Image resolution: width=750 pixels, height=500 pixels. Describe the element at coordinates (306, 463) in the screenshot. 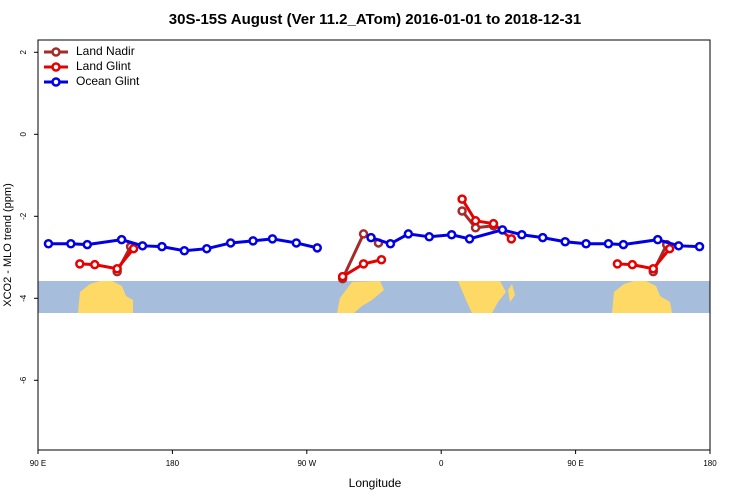

I see `x-tick-label: 90 W` at that location.